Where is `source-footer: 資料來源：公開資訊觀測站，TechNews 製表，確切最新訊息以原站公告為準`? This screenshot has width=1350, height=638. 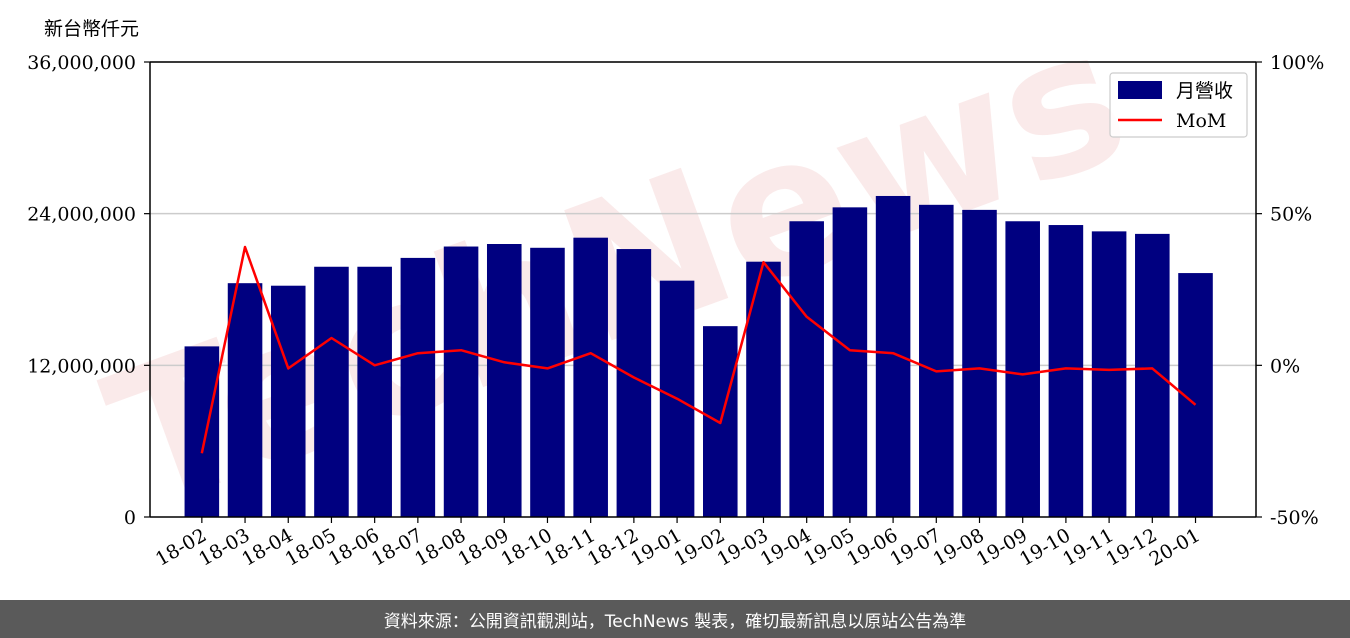 source-footer: 資料來源：公開資訊觀測站，TechNews 製表，確切最新訊息以原站公告為準 is located at coordinates (675, 619).